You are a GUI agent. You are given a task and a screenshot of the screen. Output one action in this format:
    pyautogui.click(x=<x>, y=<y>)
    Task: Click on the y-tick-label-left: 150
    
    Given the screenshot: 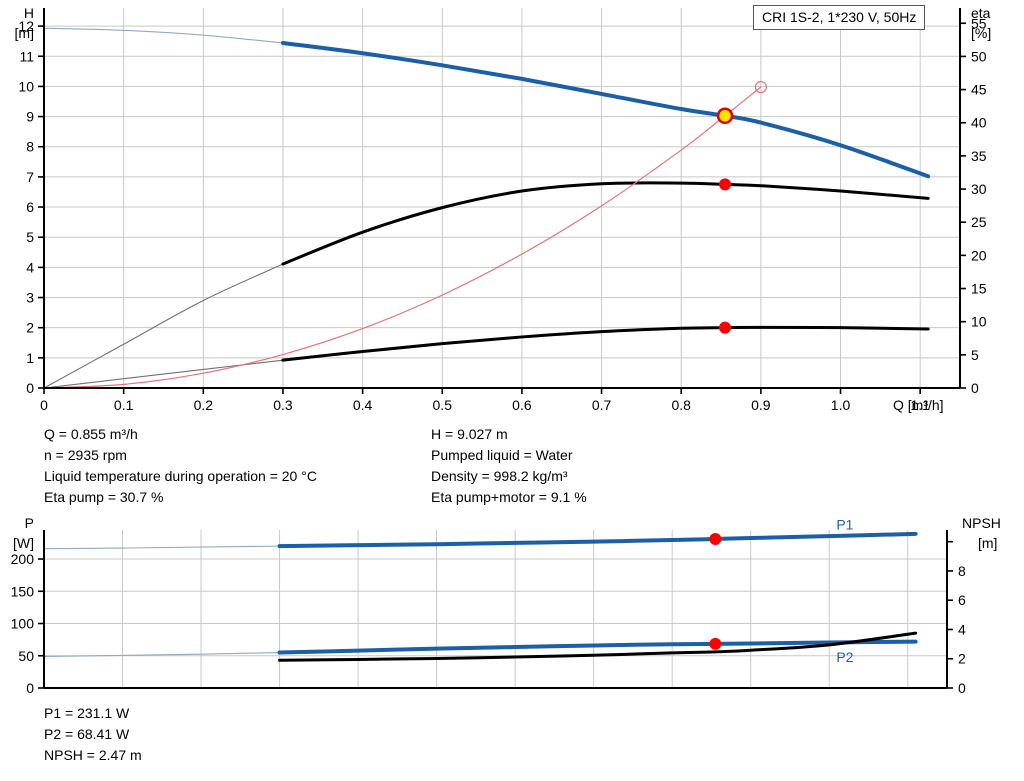 What is the action you would take?
    pyautogui.click(x=23, y=591)
    